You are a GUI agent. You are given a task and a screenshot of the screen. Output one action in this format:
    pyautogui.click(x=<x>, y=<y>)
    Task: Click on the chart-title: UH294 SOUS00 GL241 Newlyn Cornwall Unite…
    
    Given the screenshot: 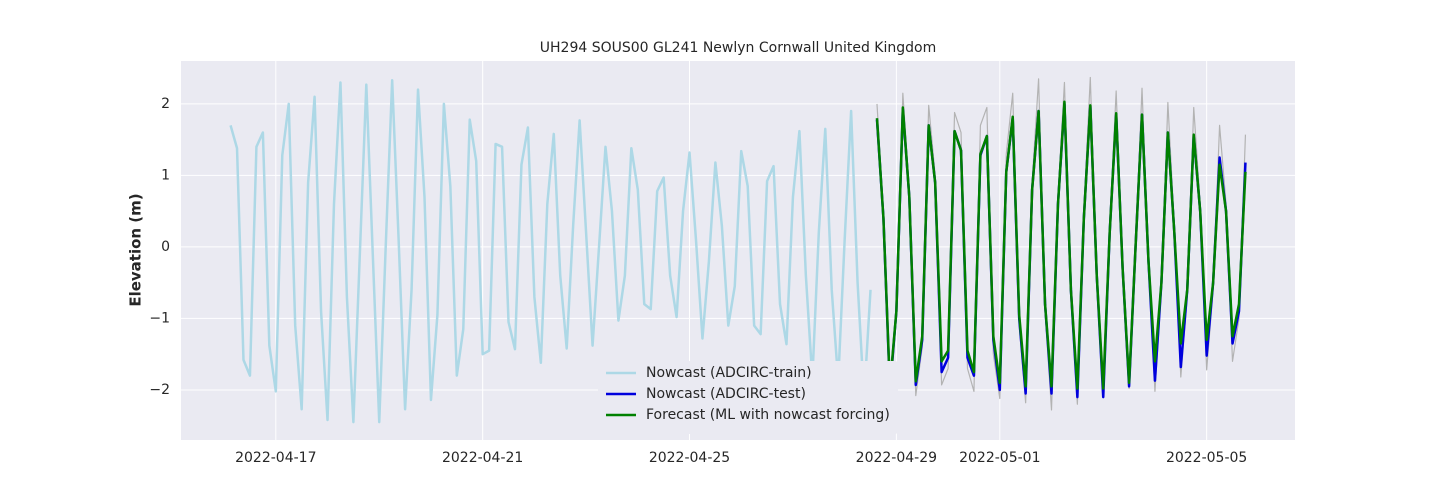 What is the action you would take?
    pyautogui.click(x=738, y=48)
    